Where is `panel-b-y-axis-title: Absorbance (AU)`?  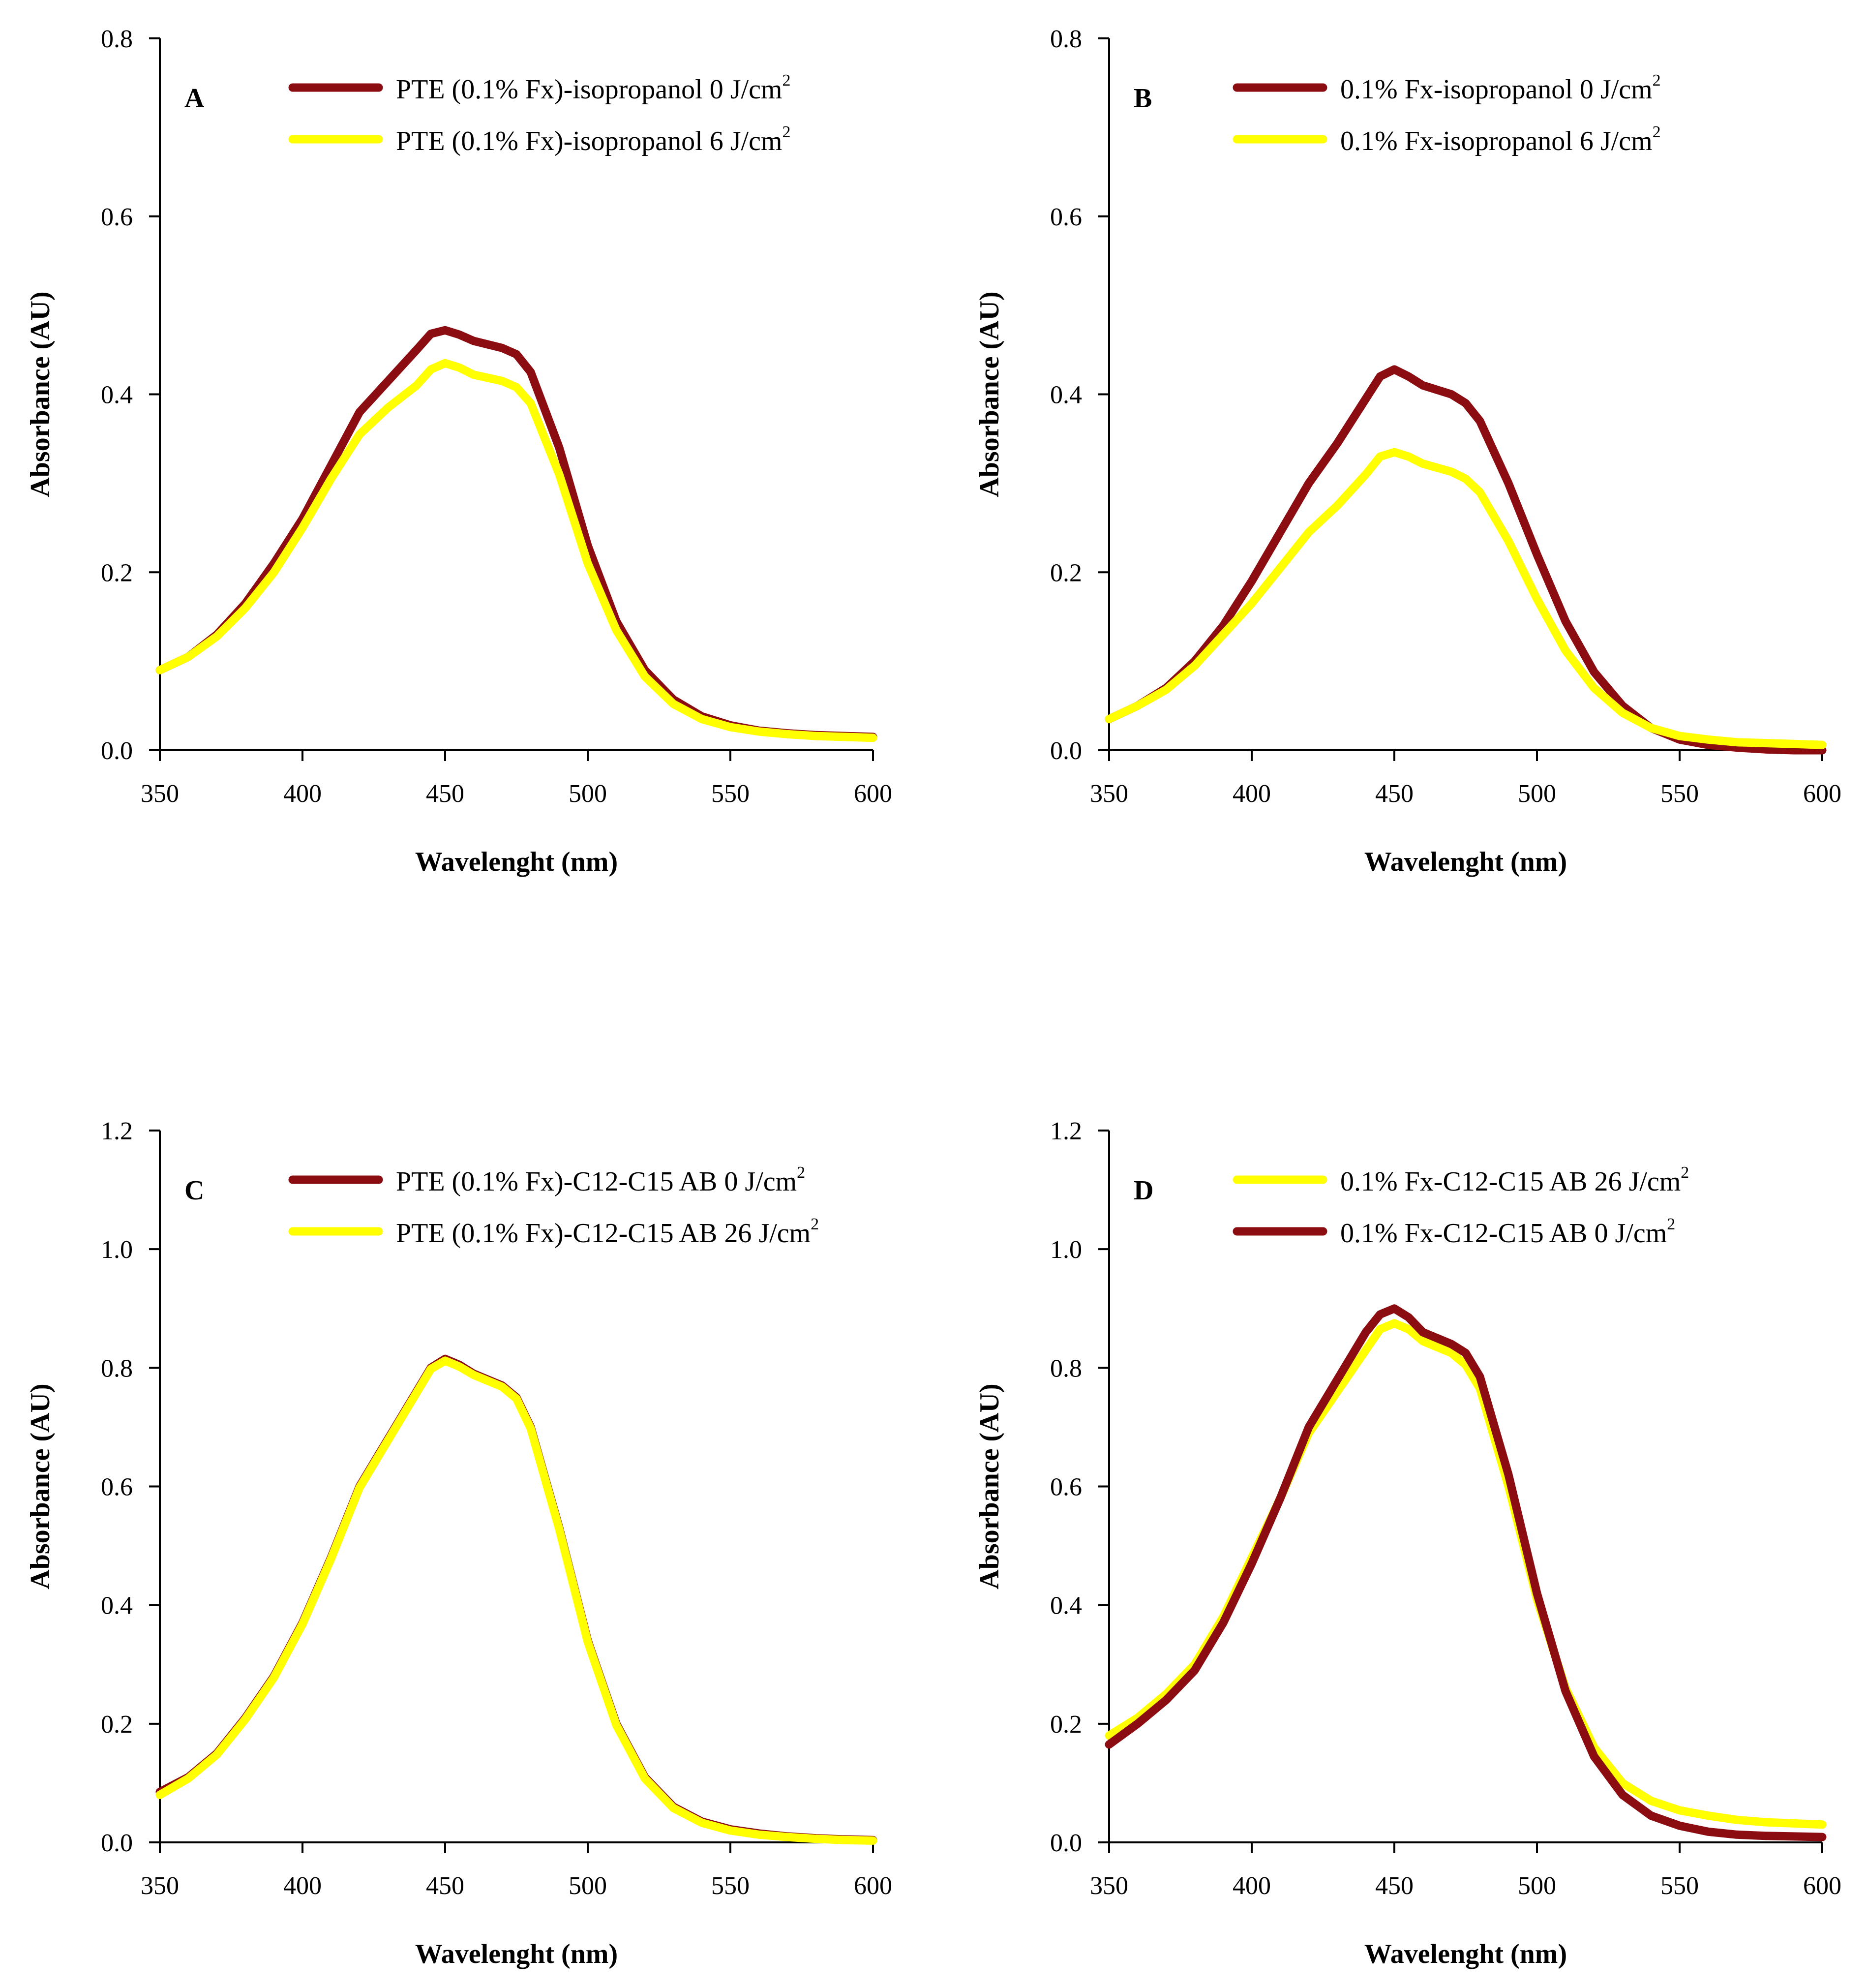 panel-b-y-axis-title: Absorbance (AU) is located at coordinates (989, 394).